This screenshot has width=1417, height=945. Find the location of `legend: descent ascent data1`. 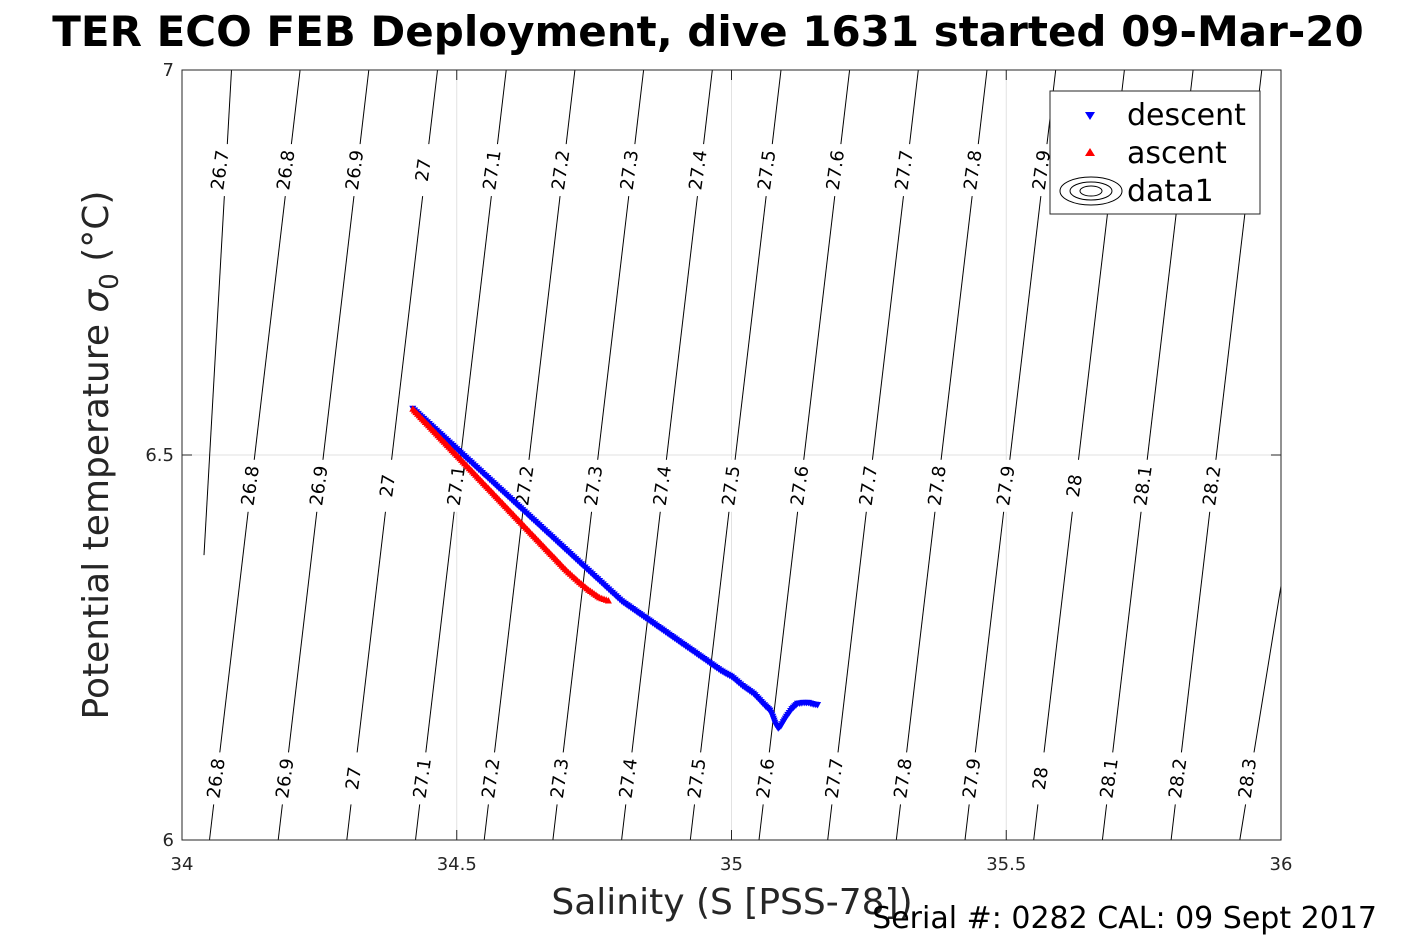

legend: descent ascent data1 is located at coordinates (1155, 152).